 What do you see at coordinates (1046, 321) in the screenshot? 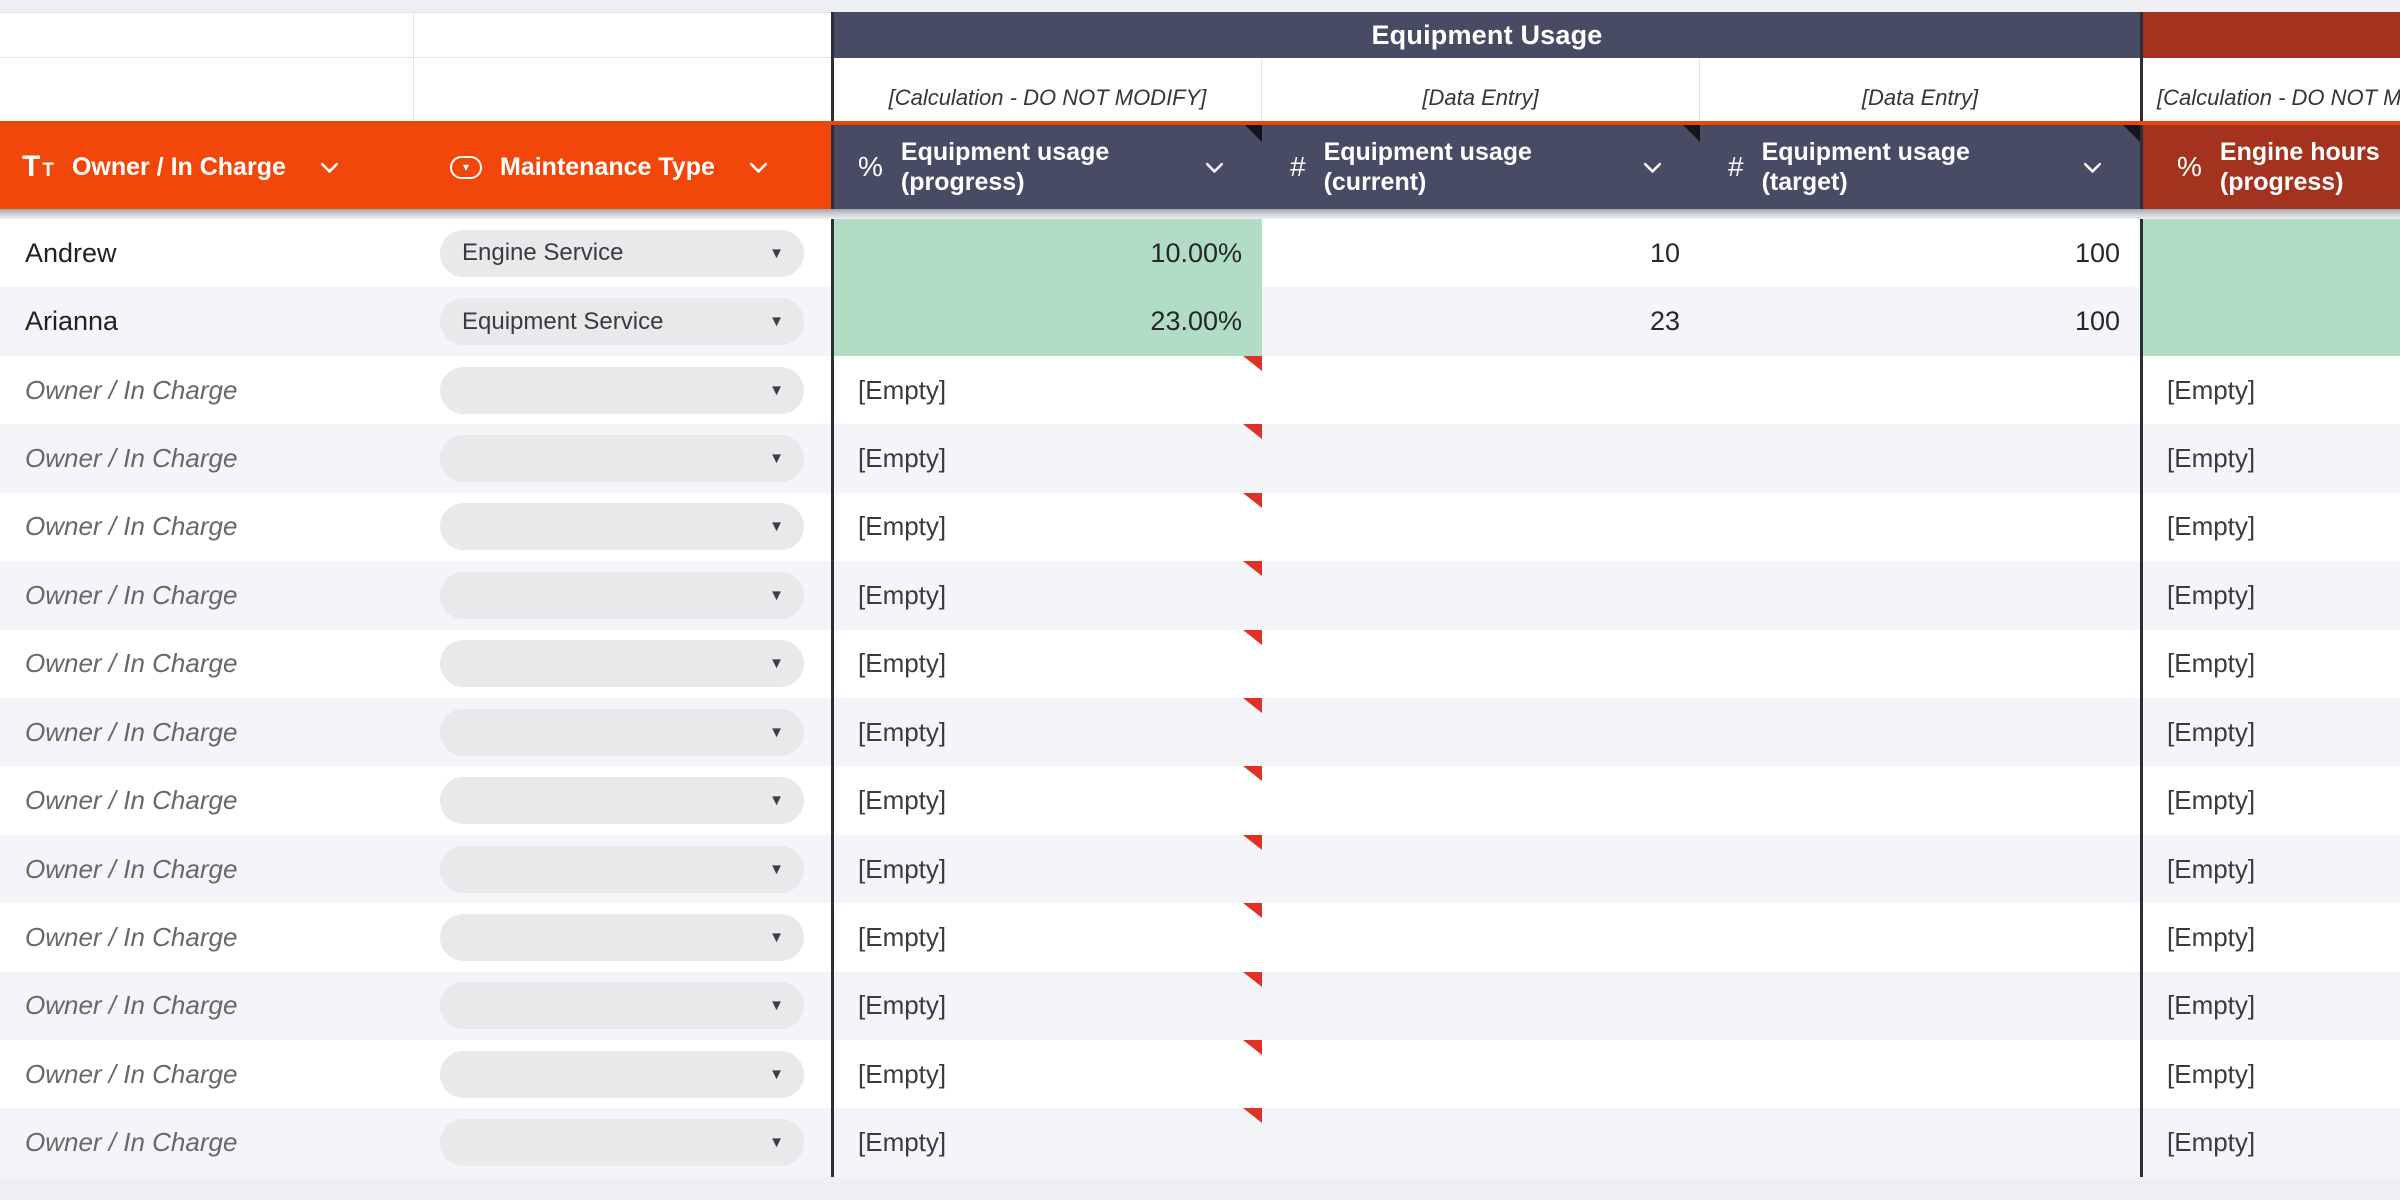
I see `cell-usage-progress: 23.00%` at bounding box center [1046, 321].